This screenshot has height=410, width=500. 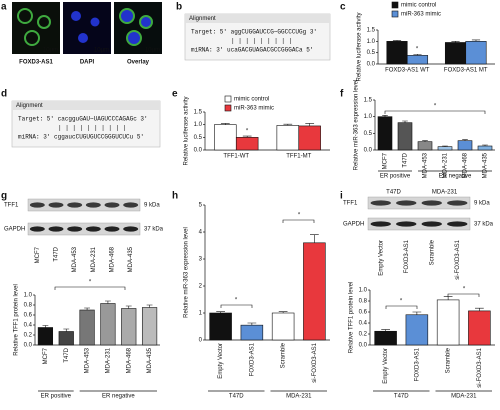 What do you see at coordinates (353, 225) in the screenshot?
I see `blot-protein: GAPDH` at bounding box center [353, 225].